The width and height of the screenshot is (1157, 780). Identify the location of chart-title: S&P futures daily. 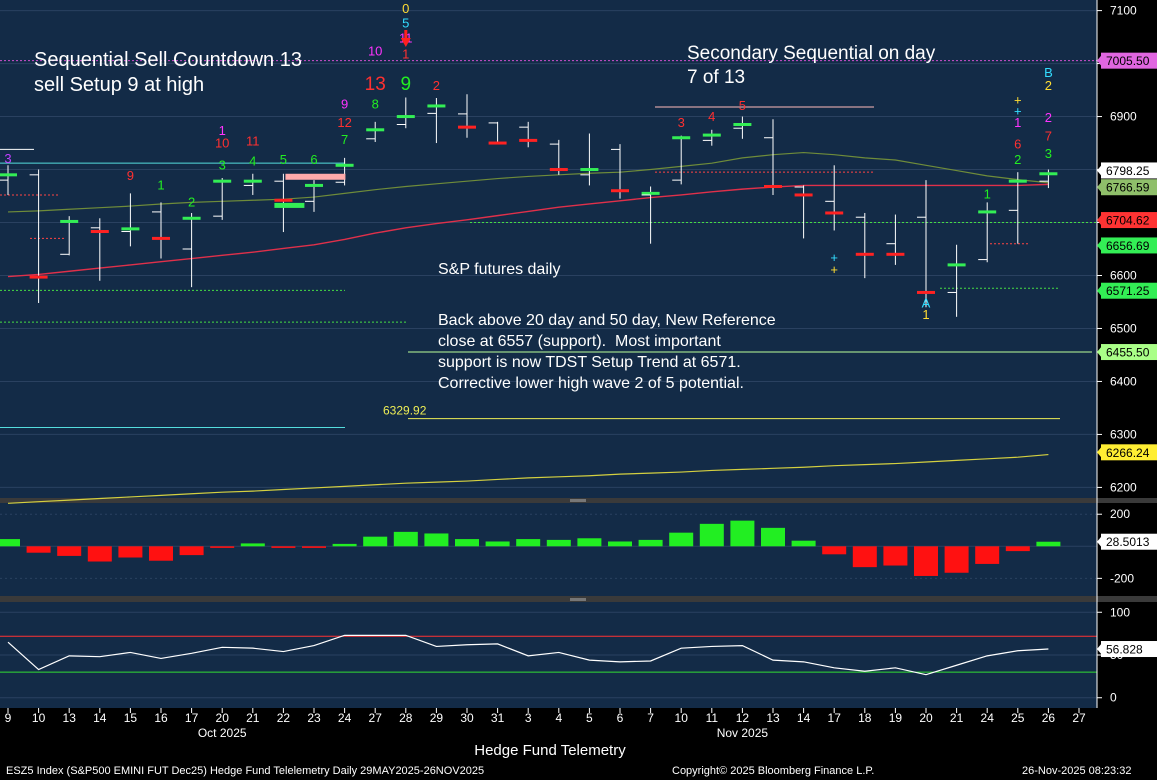
(499, 269).